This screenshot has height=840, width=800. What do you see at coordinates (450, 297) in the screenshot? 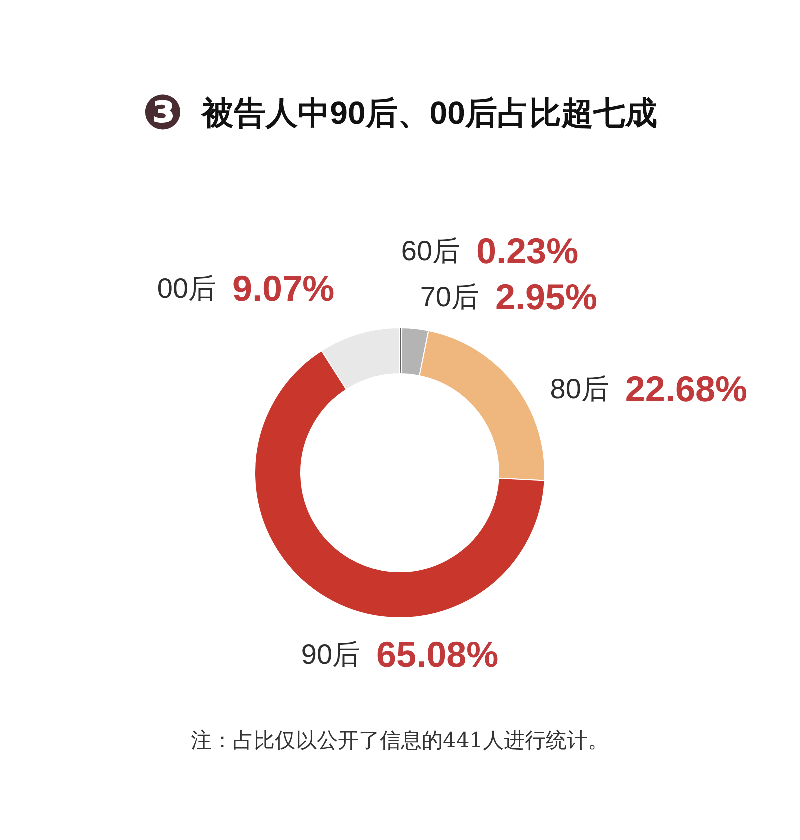
I see `slice-label: 70后` at bounding box center [450, 297].